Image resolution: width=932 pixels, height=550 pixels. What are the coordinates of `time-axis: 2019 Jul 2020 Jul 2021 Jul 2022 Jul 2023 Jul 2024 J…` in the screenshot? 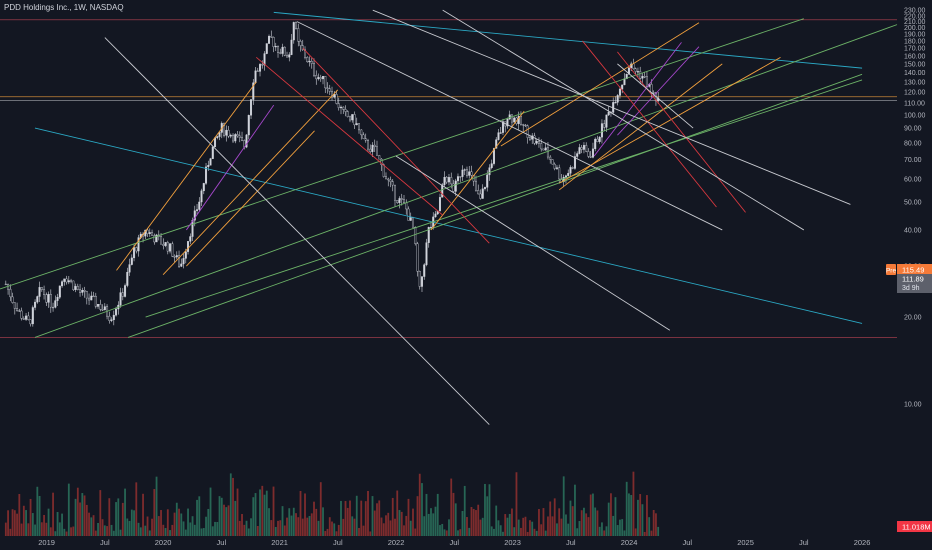 It's located at (454, 542).